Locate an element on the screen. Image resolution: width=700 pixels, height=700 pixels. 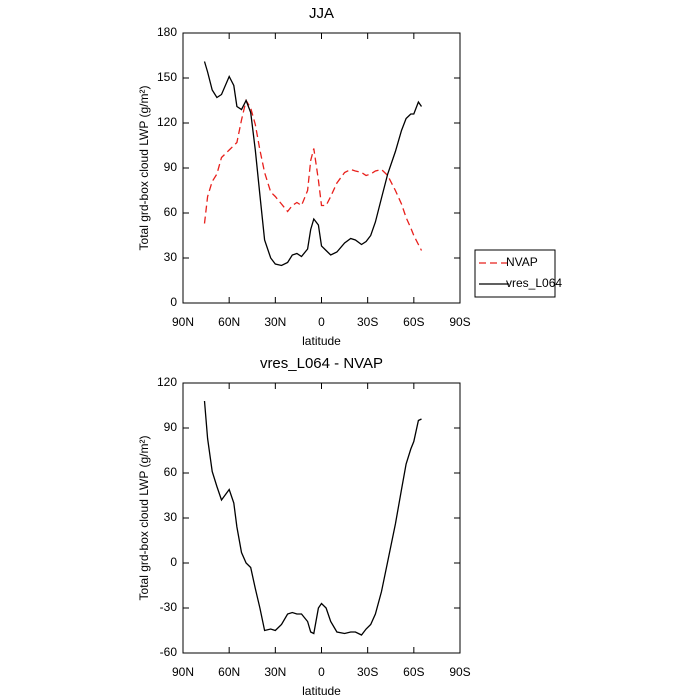
legend-box is located at coordinates (515, 273).